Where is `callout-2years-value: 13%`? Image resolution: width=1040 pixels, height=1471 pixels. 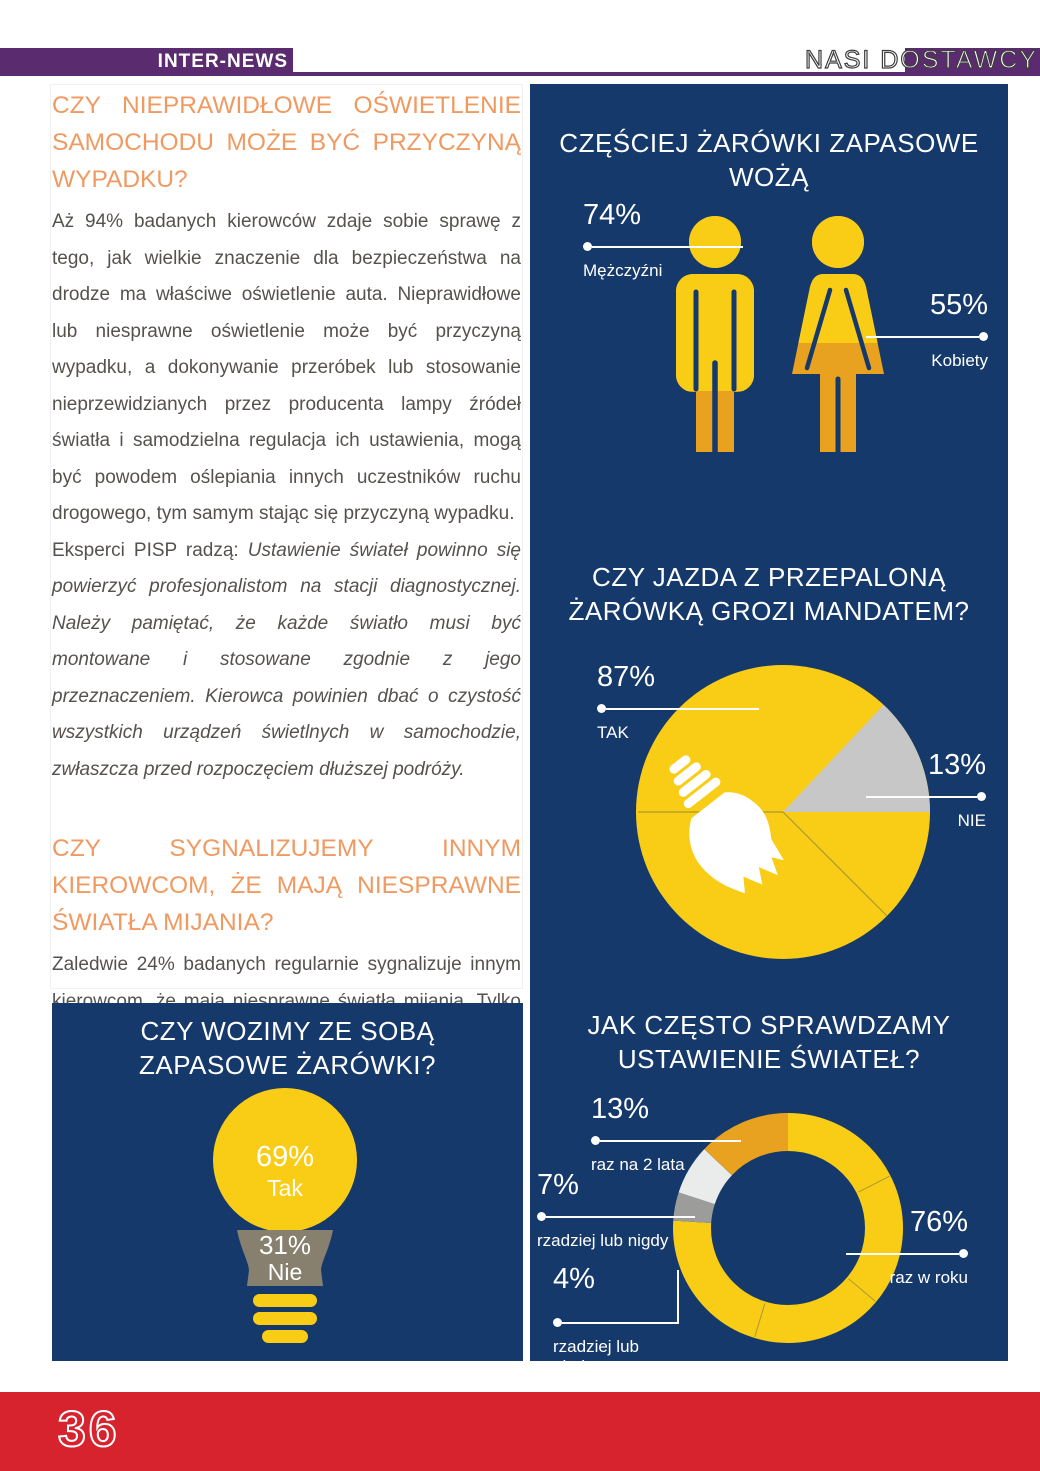
callout-2years-value: 13% is located at coordinates (620, 1109).